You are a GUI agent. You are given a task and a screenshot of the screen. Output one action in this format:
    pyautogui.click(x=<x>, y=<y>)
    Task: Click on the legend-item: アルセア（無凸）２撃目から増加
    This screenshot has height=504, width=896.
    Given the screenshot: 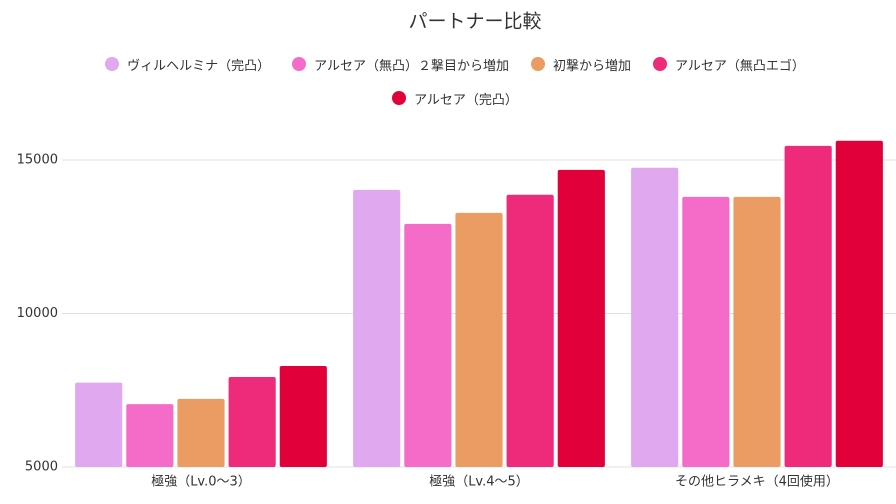 What is the action you would take?
    pyautogui.click(x=400, y=64)
    